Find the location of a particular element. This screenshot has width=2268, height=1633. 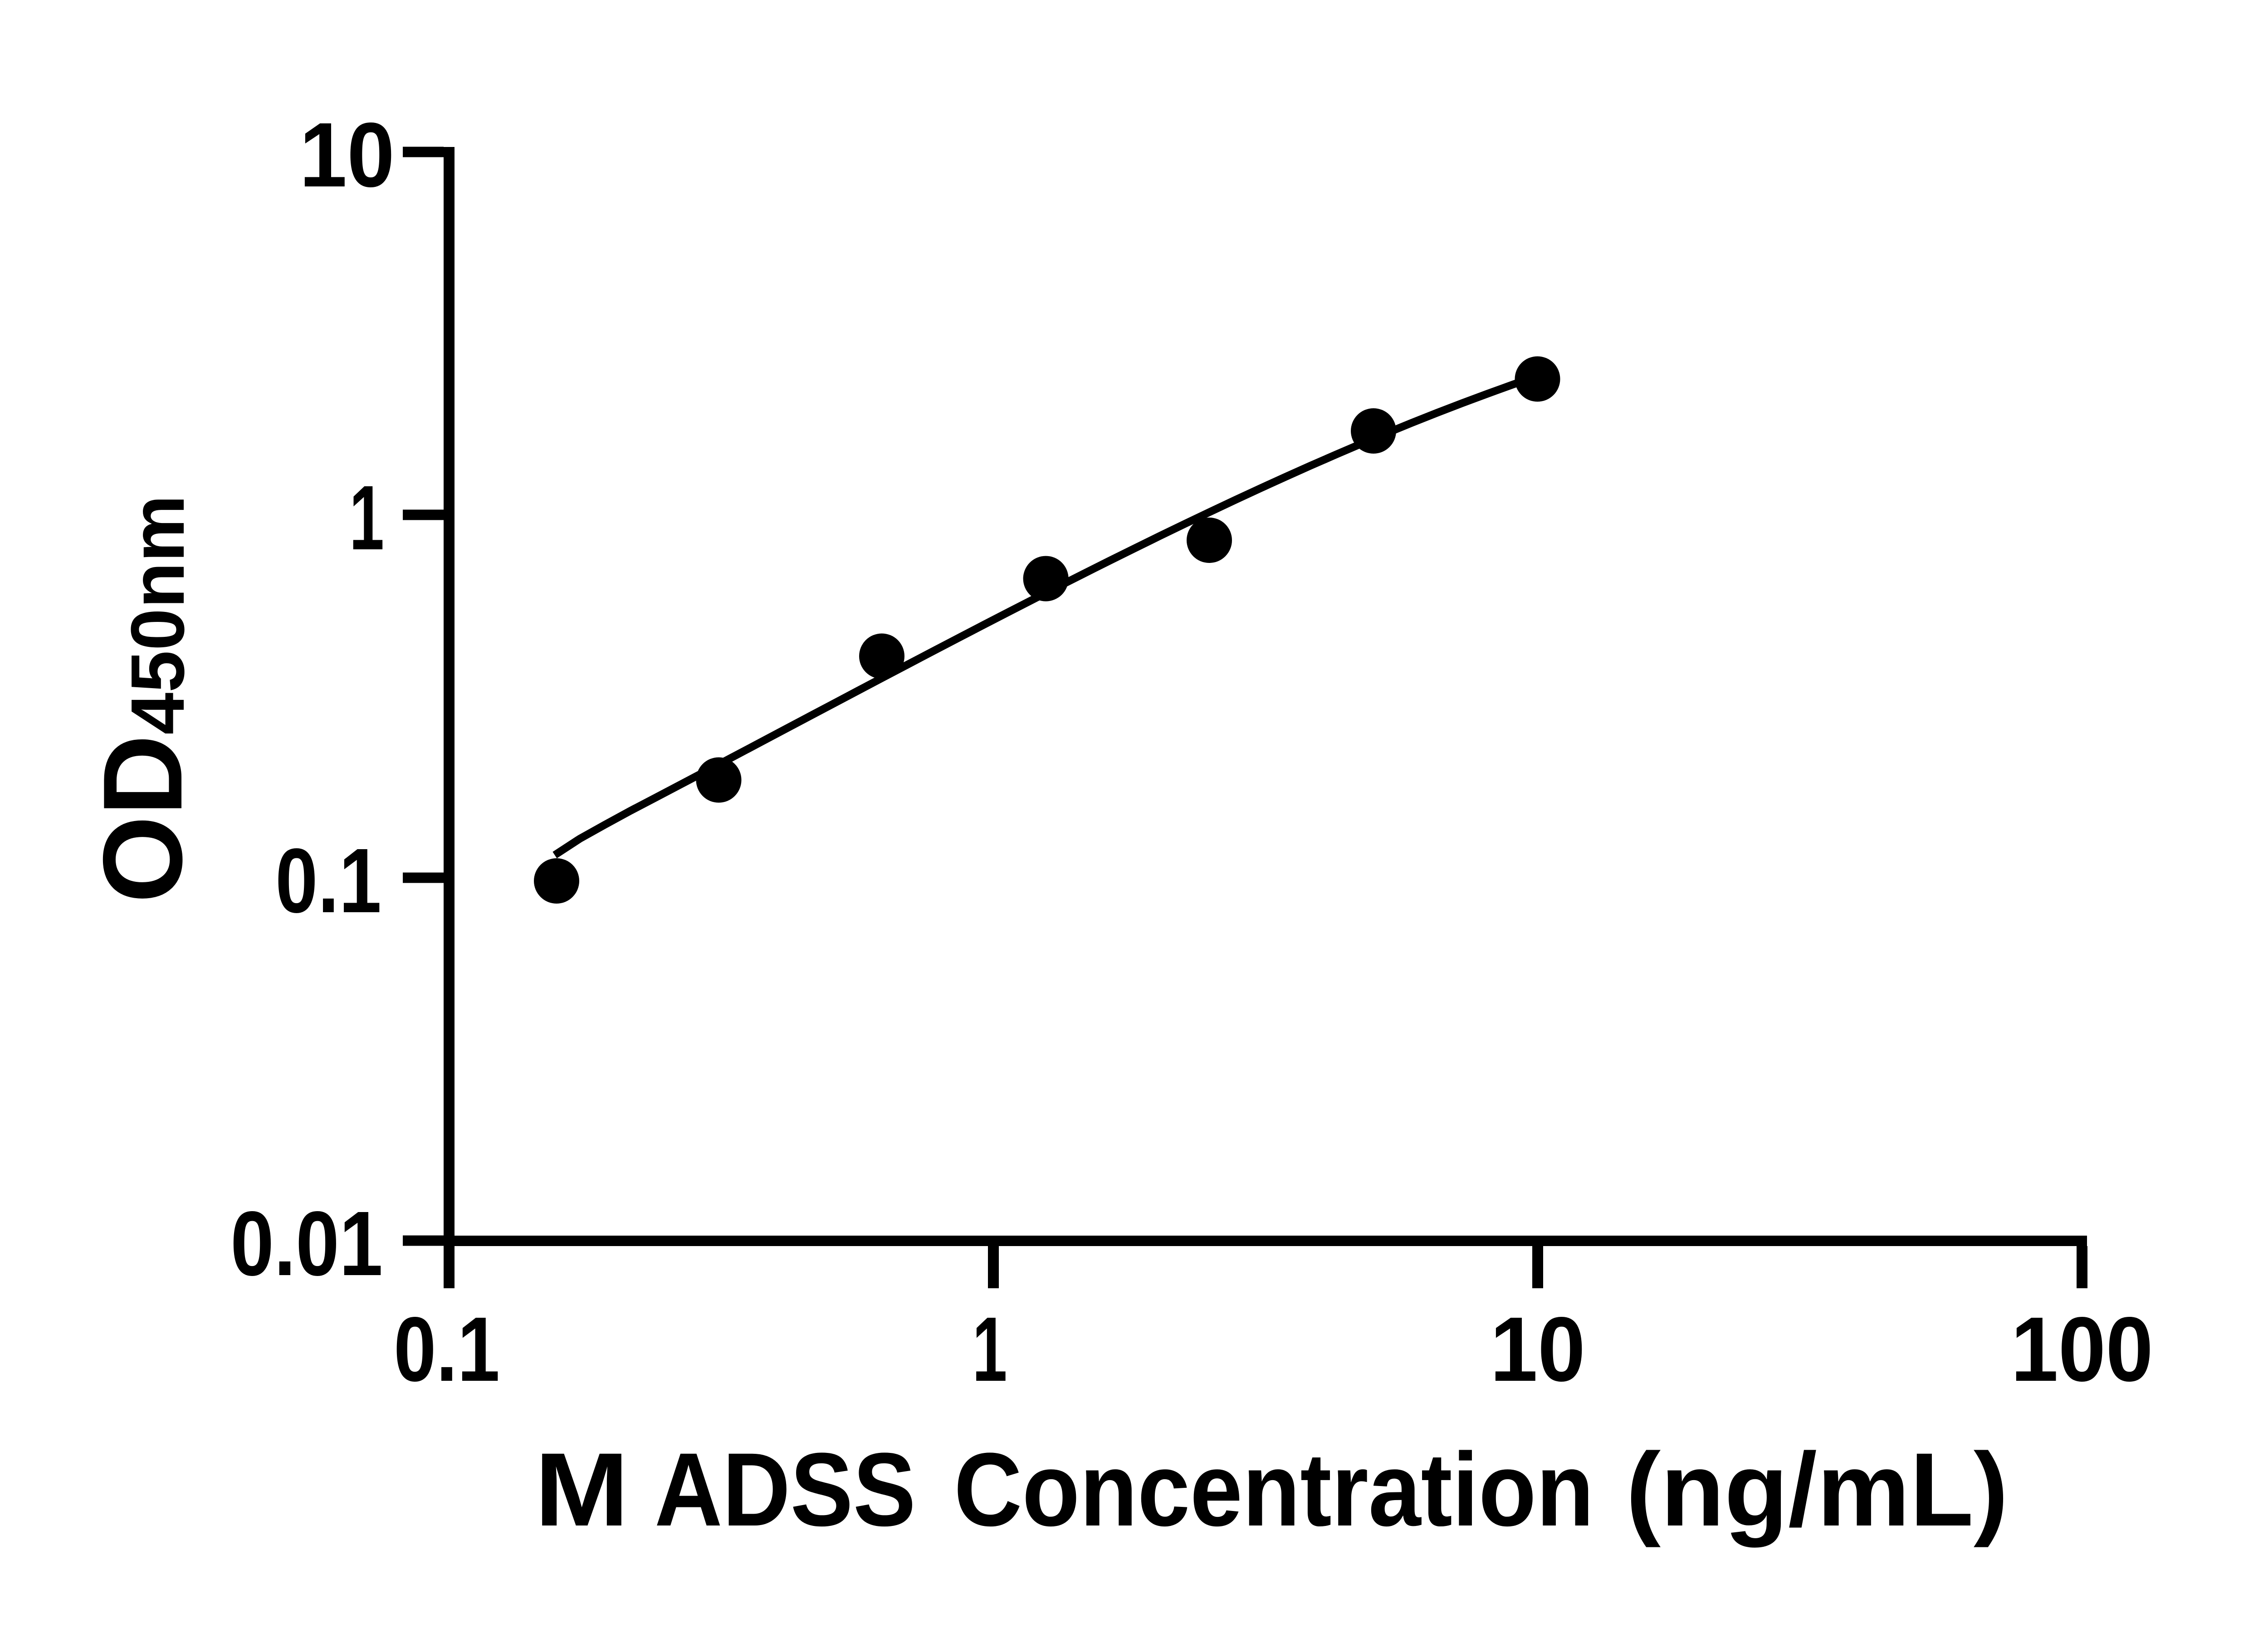

svg-text: Concentration is located at coordinates (1274, 1489).